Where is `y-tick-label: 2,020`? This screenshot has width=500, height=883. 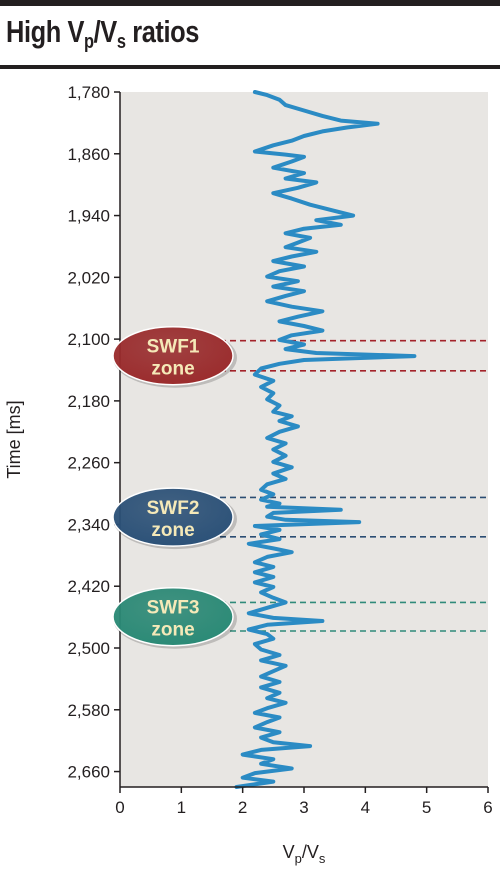
y-tick-label: 2,020 is located at coordinates (88, 277).